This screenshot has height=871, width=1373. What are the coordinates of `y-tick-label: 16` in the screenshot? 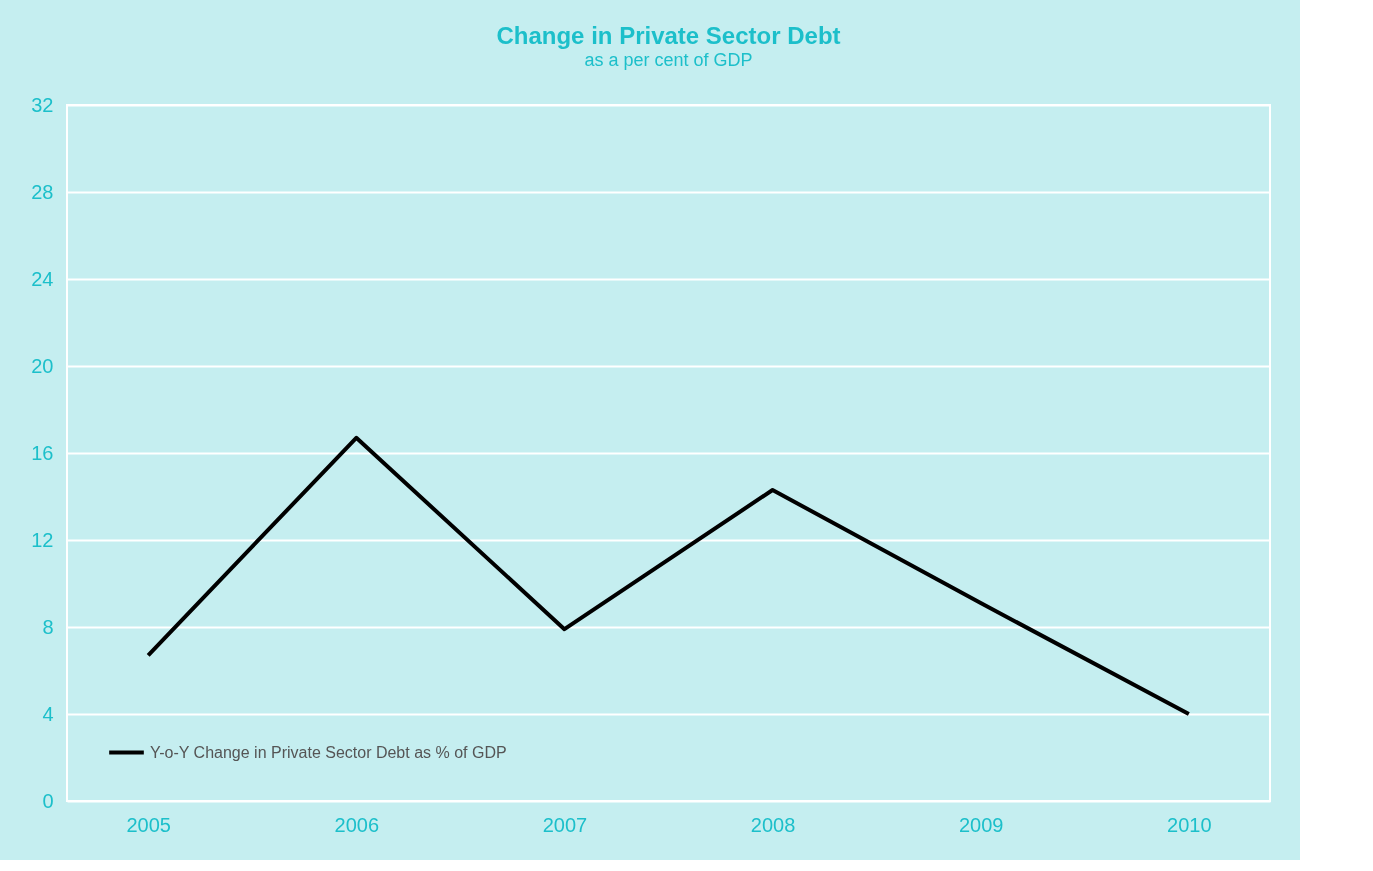 It's located at (42, 452).